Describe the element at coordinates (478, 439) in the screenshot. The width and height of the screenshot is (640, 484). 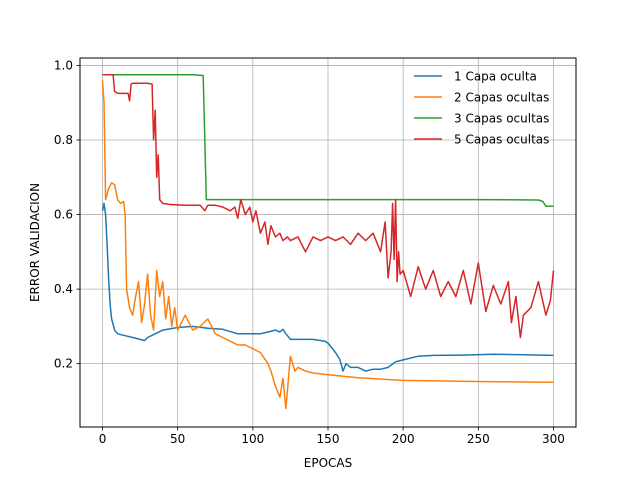
I see `x-tick-label: 250` at that location.